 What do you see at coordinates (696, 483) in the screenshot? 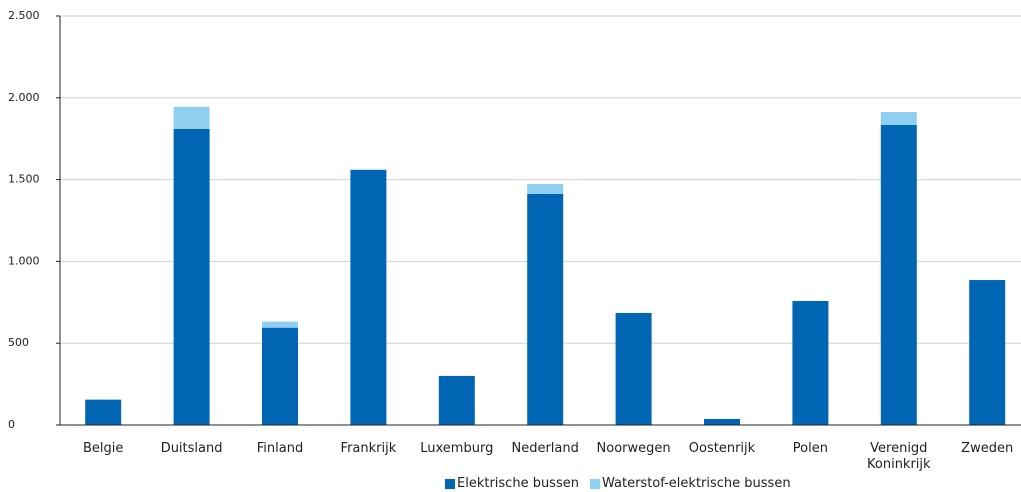
I see `legend-label: Waterstof-elektrische bussen` at bounding box center [696, 483].